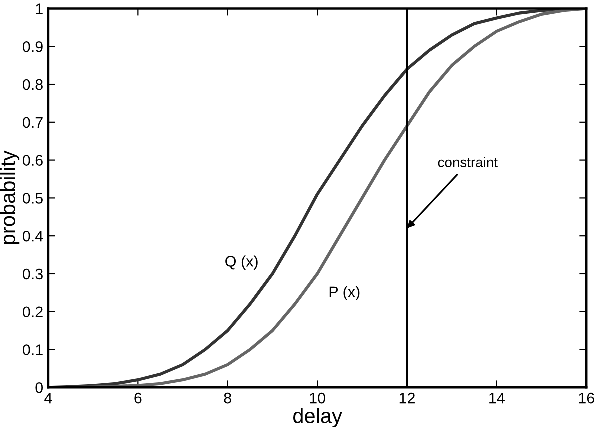 The height and width of the screenshot is (438, 606). I want to click on series-label: P (x), so click(345, 293).